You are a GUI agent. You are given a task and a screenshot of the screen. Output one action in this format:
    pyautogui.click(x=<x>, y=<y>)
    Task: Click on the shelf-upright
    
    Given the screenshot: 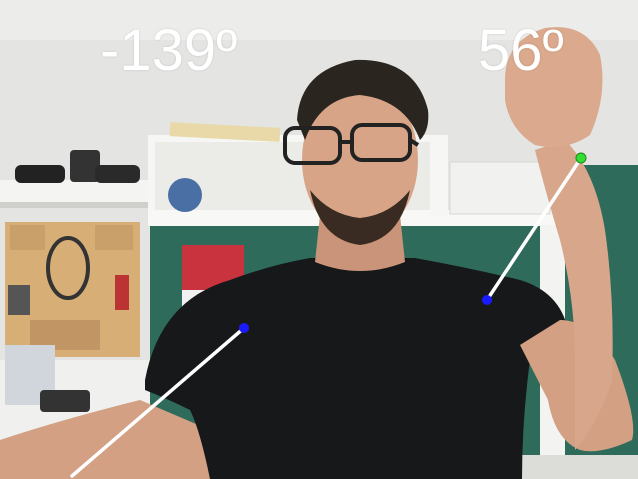 What is the action you would take?
    pyautogui.click(x=439, y=175)
    